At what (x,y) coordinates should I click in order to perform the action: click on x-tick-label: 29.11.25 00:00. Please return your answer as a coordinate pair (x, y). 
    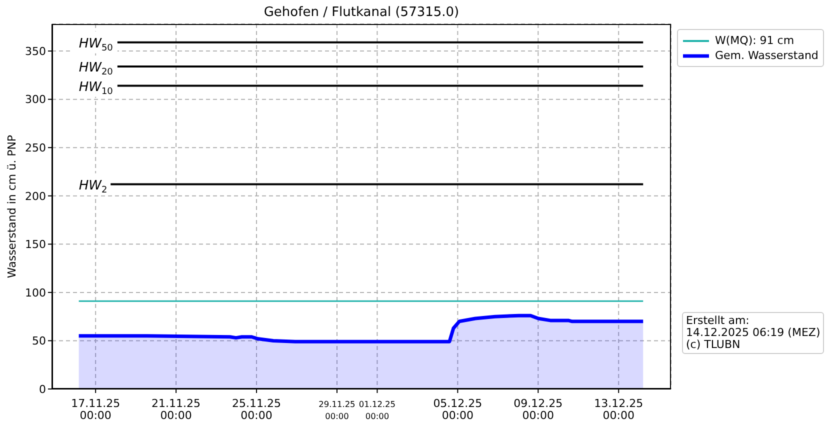
    Looking at the image, I should click on (337, 410).